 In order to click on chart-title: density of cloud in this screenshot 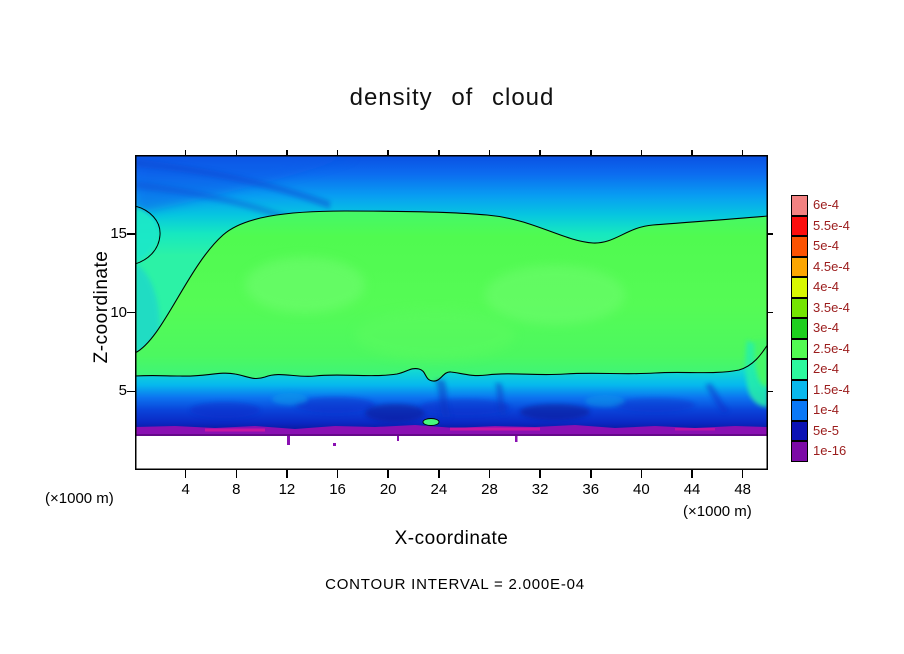, I will do `click(452, 97)`.